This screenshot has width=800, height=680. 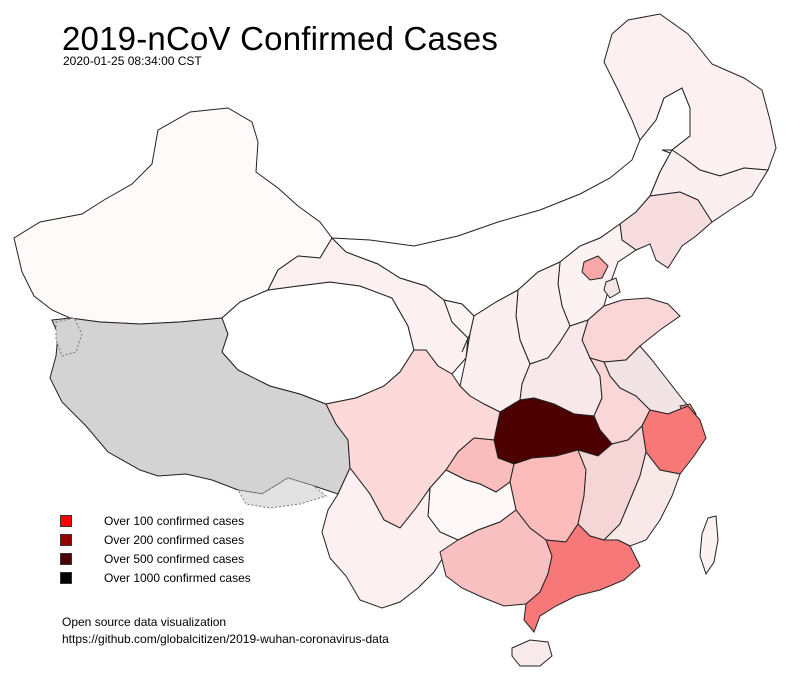 I want to click on region-ningxia, so click(x=459, y=326).